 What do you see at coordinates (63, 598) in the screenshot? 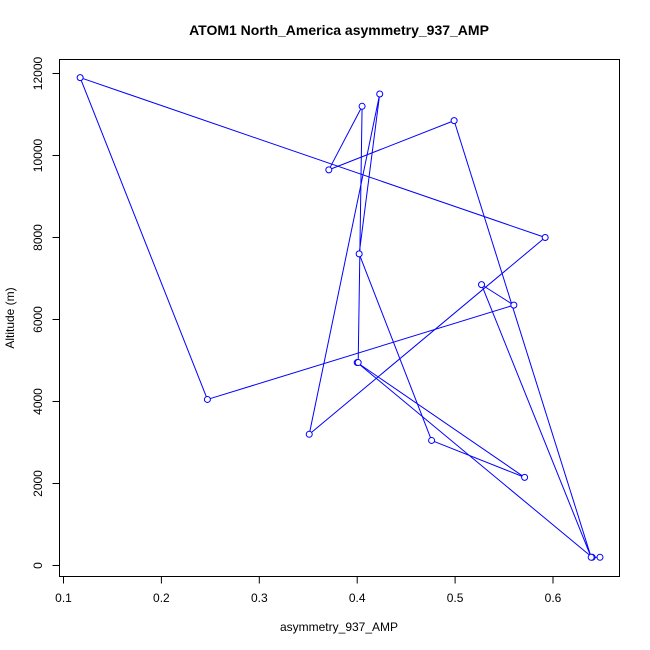
I see `x-tick-label: 0.1` at bounding box center [63, 598].